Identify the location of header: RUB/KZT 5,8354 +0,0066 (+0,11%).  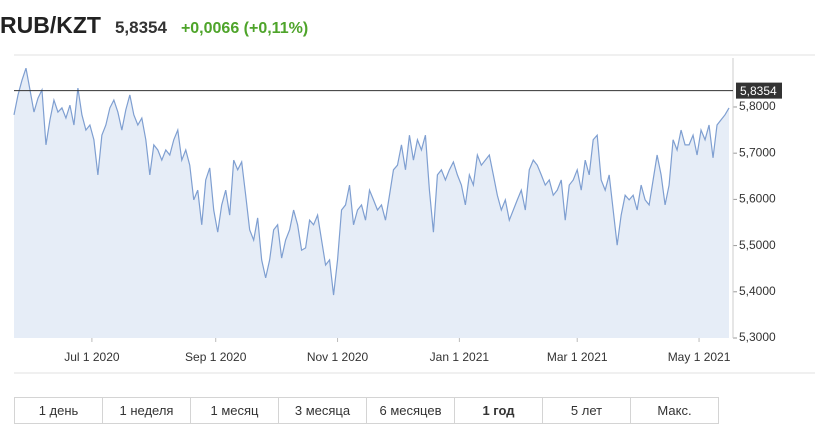
(154, 27).